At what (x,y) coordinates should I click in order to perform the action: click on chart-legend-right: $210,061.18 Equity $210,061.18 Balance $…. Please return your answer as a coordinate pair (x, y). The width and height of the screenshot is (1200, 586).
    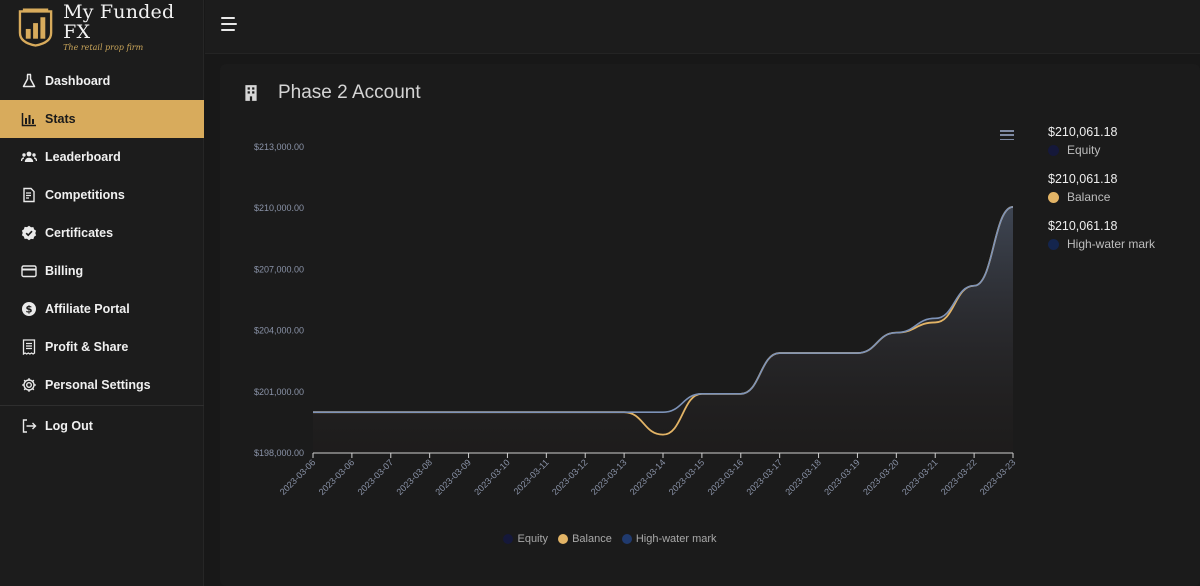
    Looking at the image, I should click on (1123, 194).